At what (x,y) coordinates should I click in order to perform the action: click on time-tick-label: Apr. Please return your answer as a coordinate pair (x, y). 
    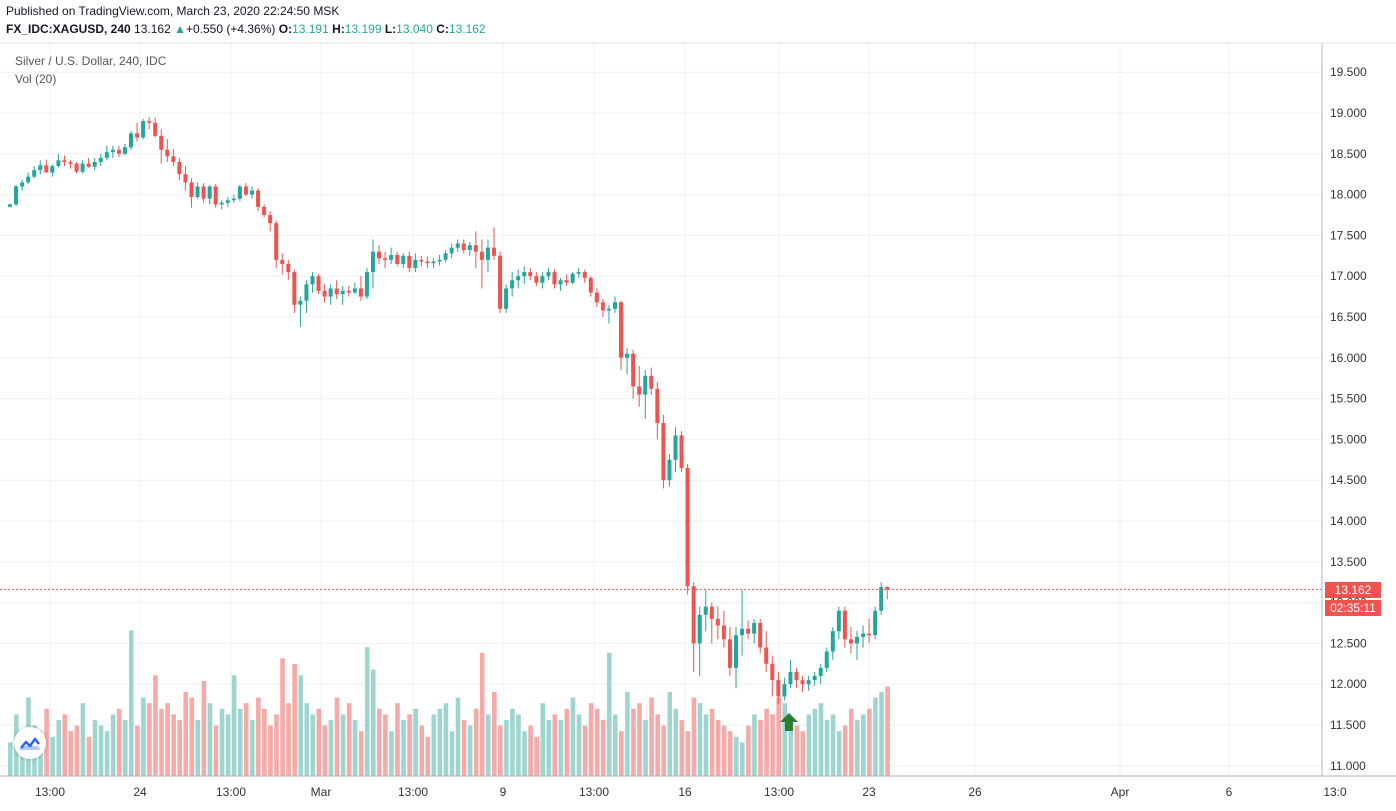
    Looking at the image, I should click on (1120, 792).